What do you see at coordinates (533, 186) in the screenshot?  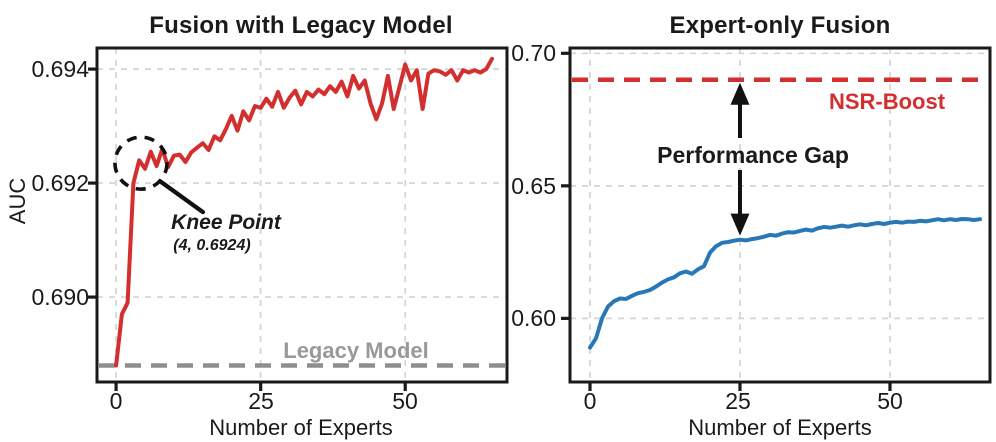 I see `right-y-tick-065: 0.65` at bounding box center [533, 186].